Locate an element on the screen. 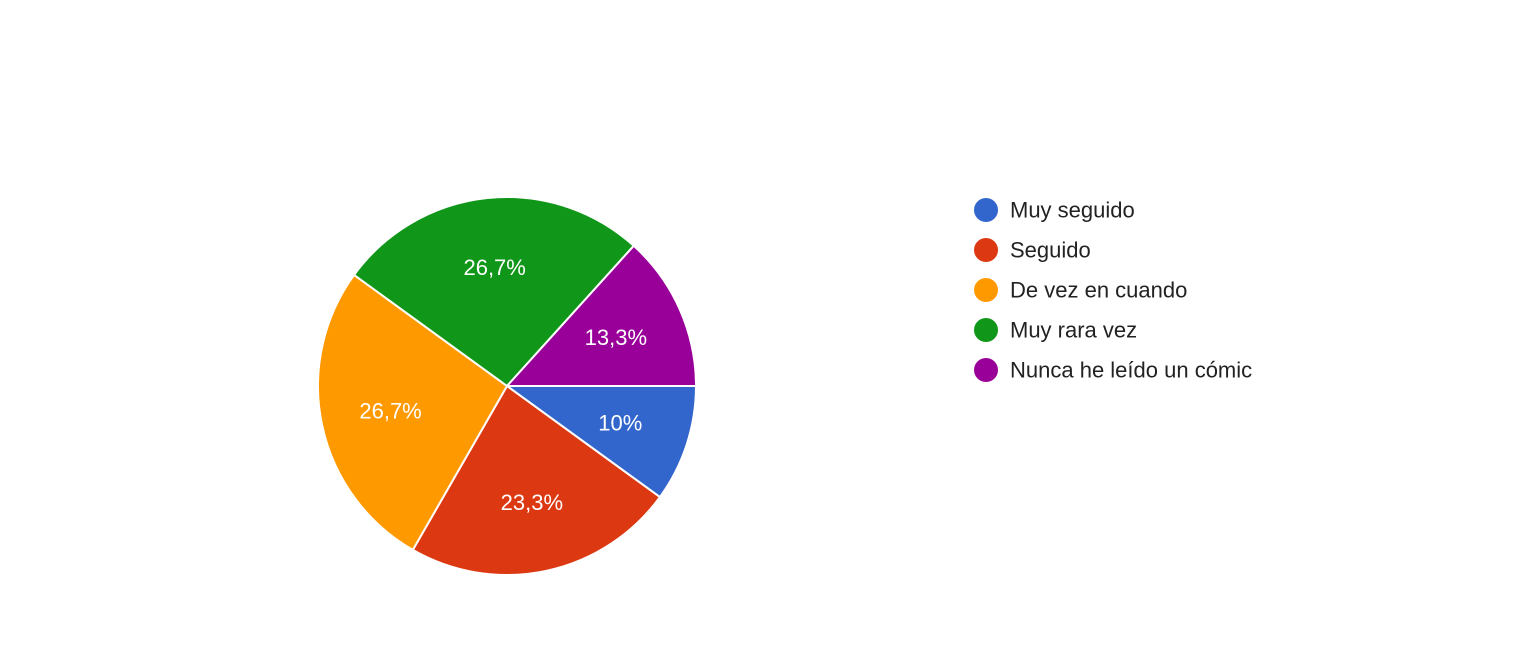  slice-label-muy-rara-vez: 26,7% is located at coordinates (494, 267).